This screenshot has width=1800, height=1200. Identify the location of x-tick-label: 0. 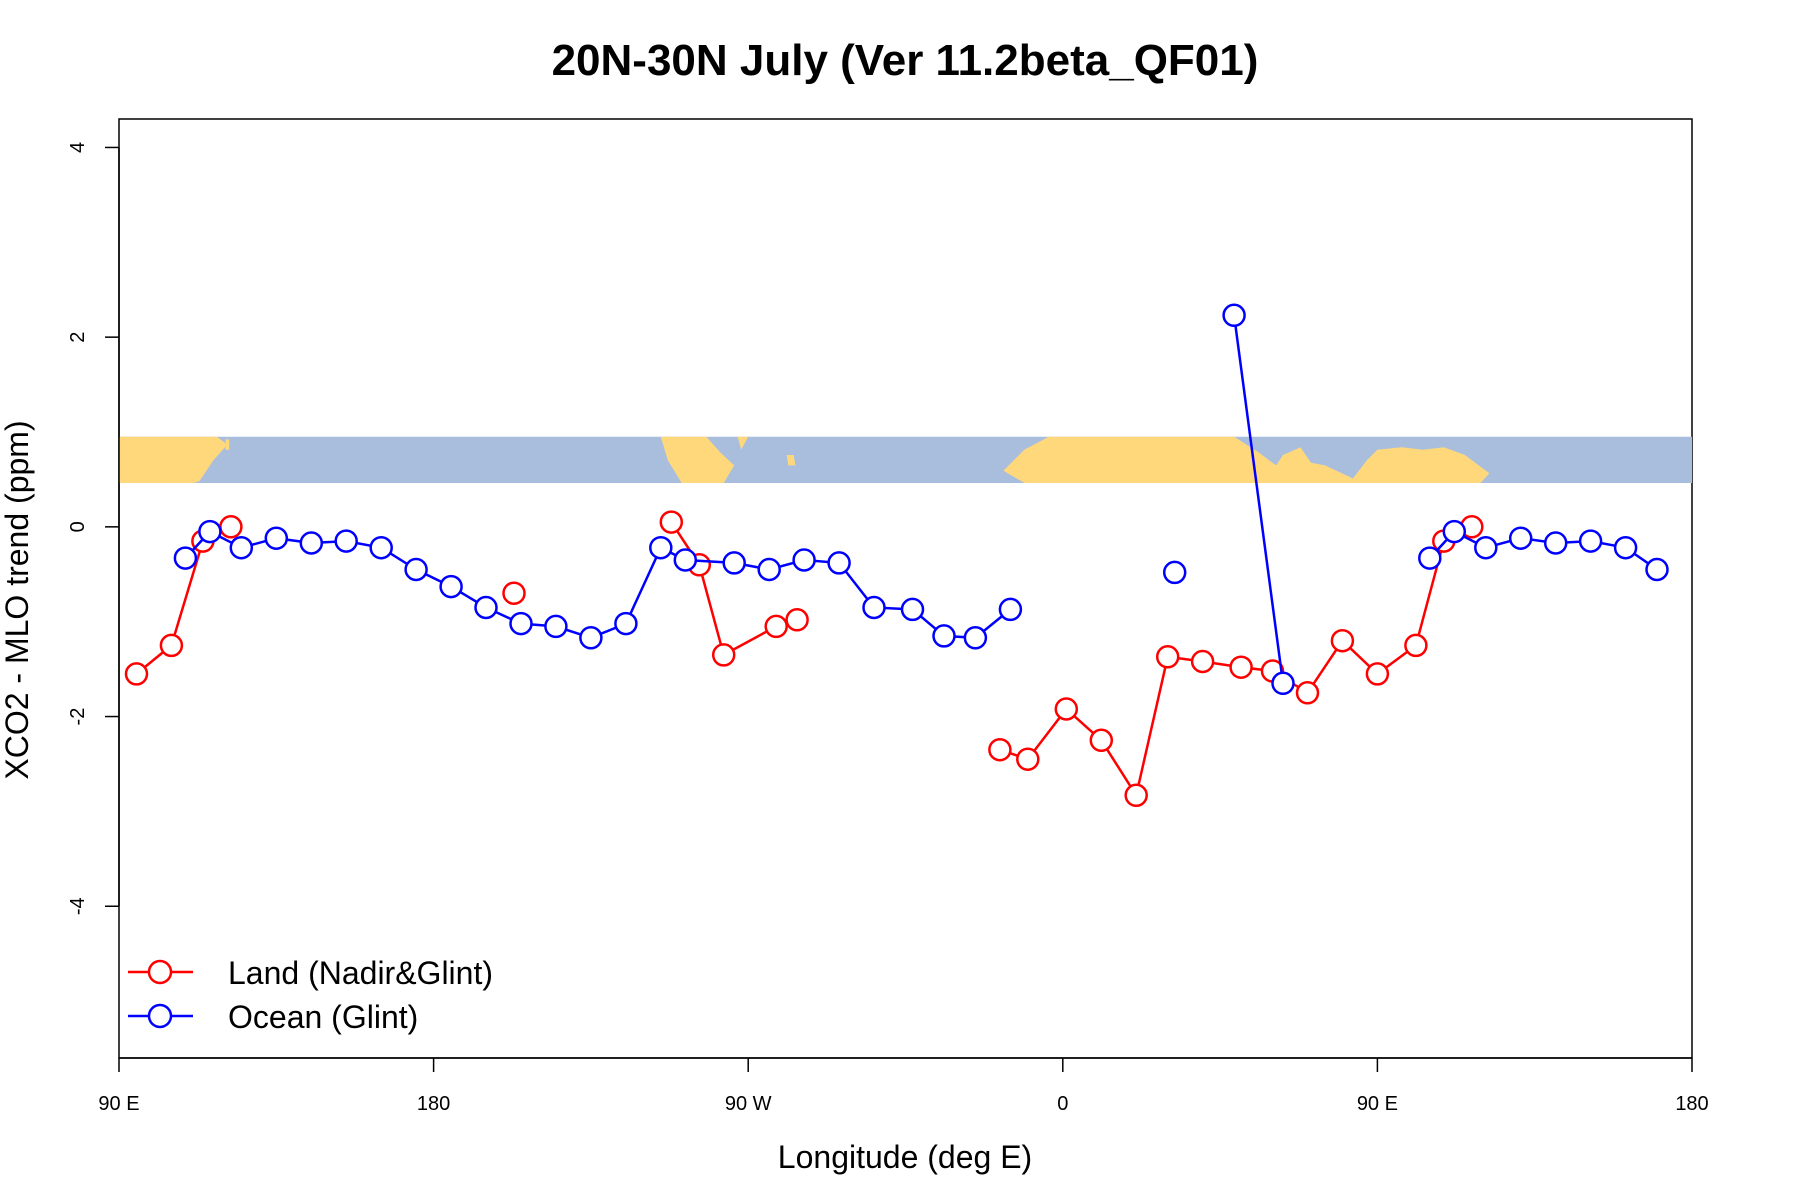
(1062, 1104).